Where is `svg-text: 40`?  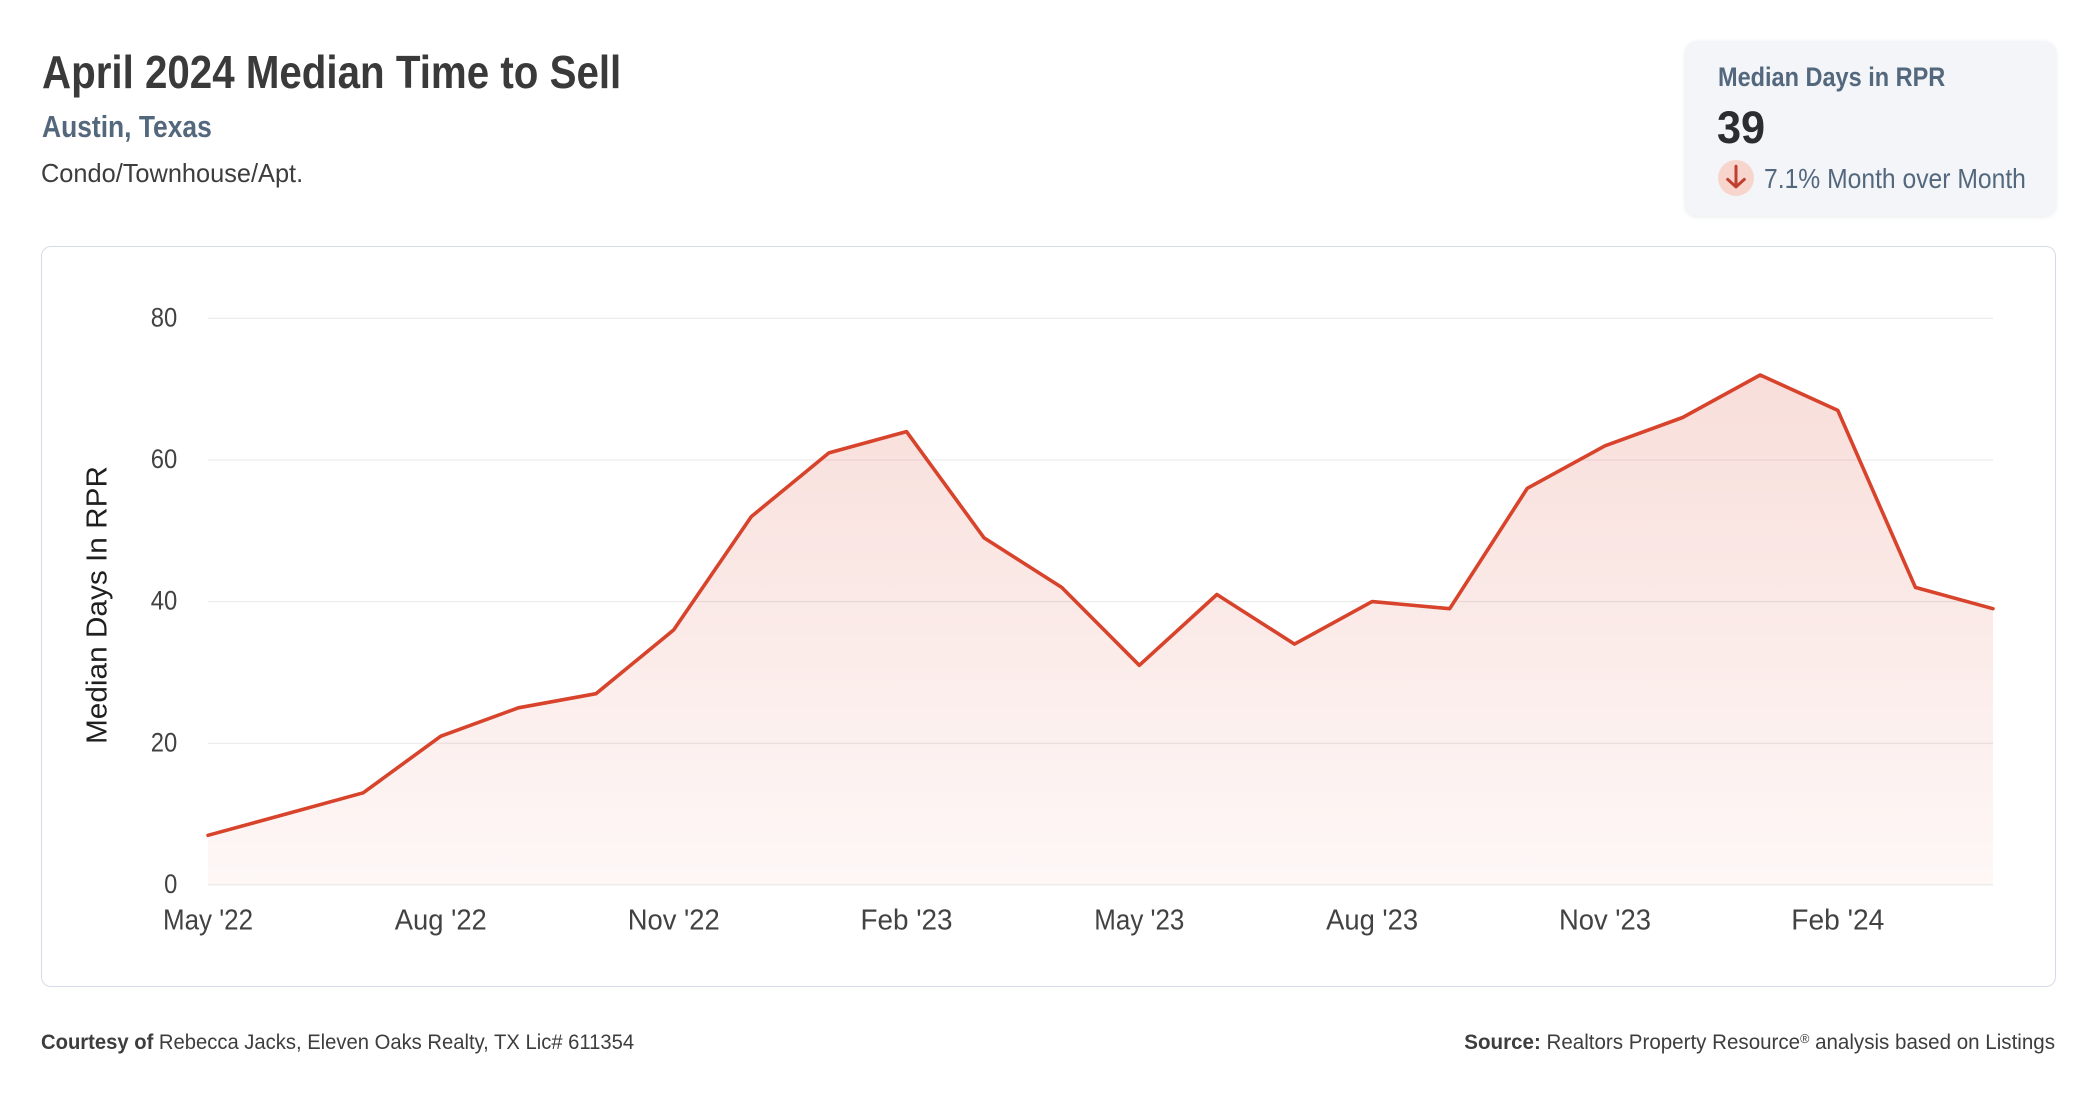
svg-text: 40 is located at coordinates (164, 601).